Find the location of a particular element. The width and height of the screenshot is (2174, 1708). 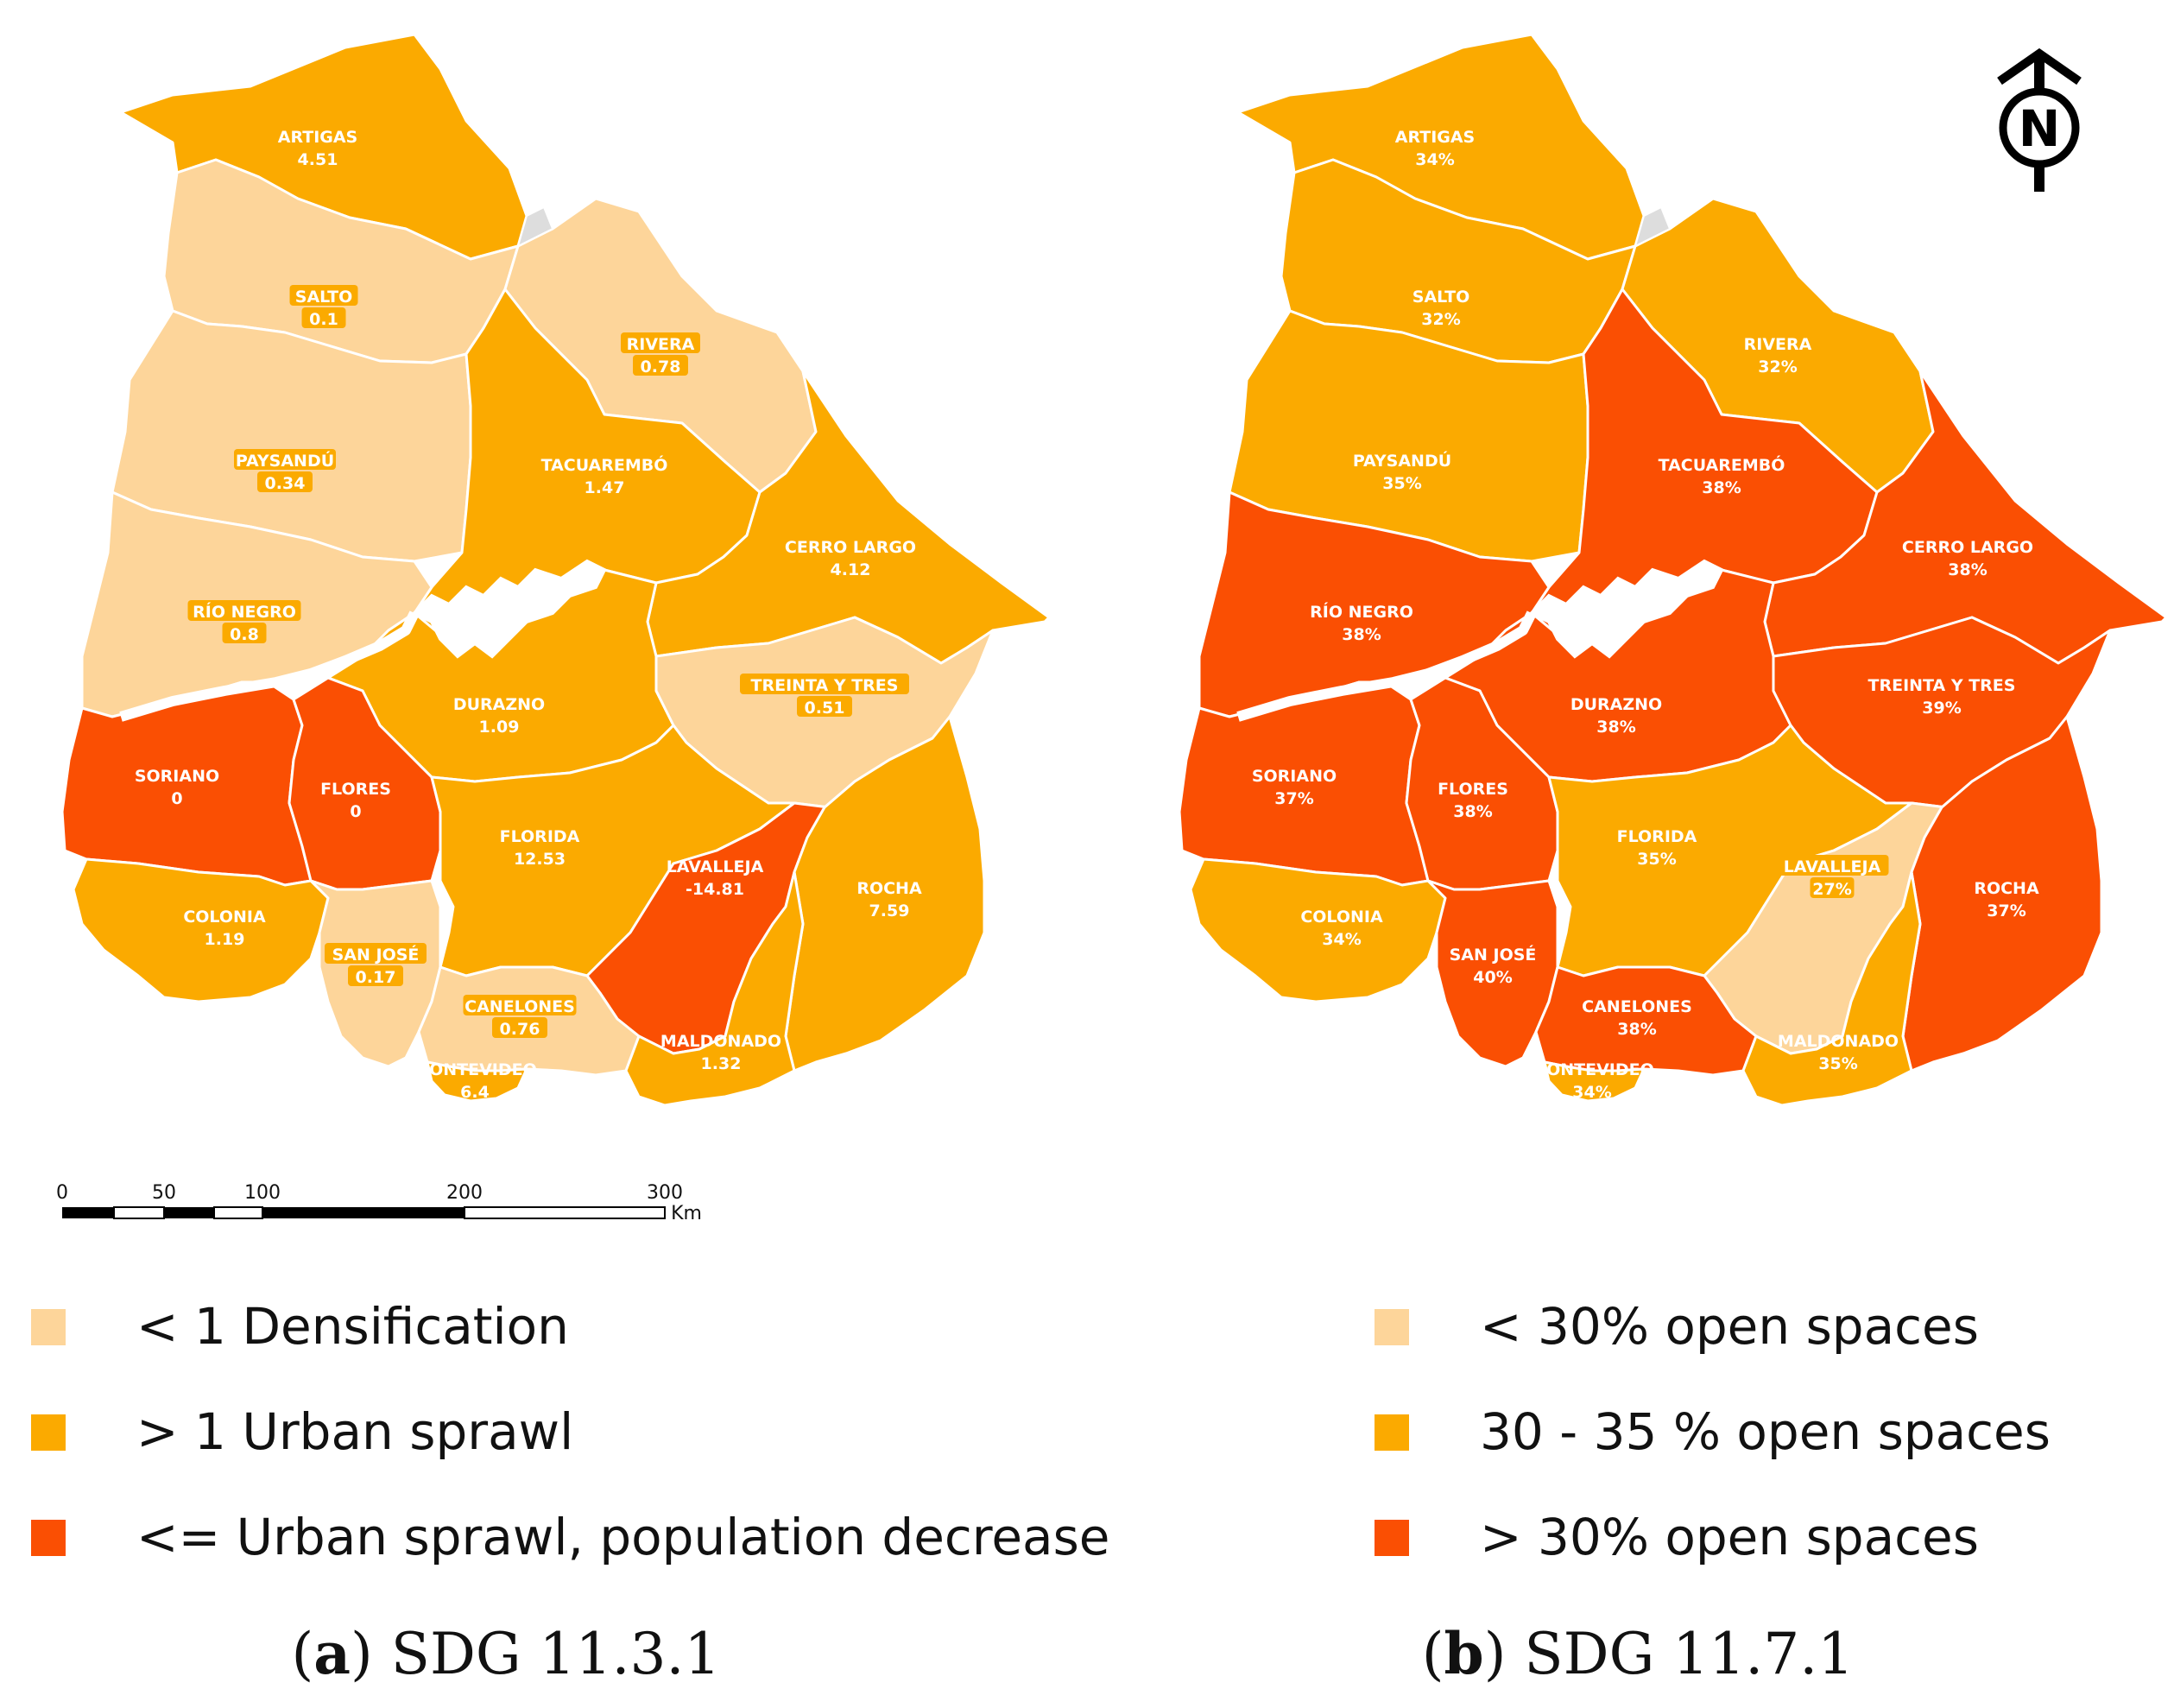

caption-b-text: SDG 11.7.1 is located at coordinates (1680, 1654).